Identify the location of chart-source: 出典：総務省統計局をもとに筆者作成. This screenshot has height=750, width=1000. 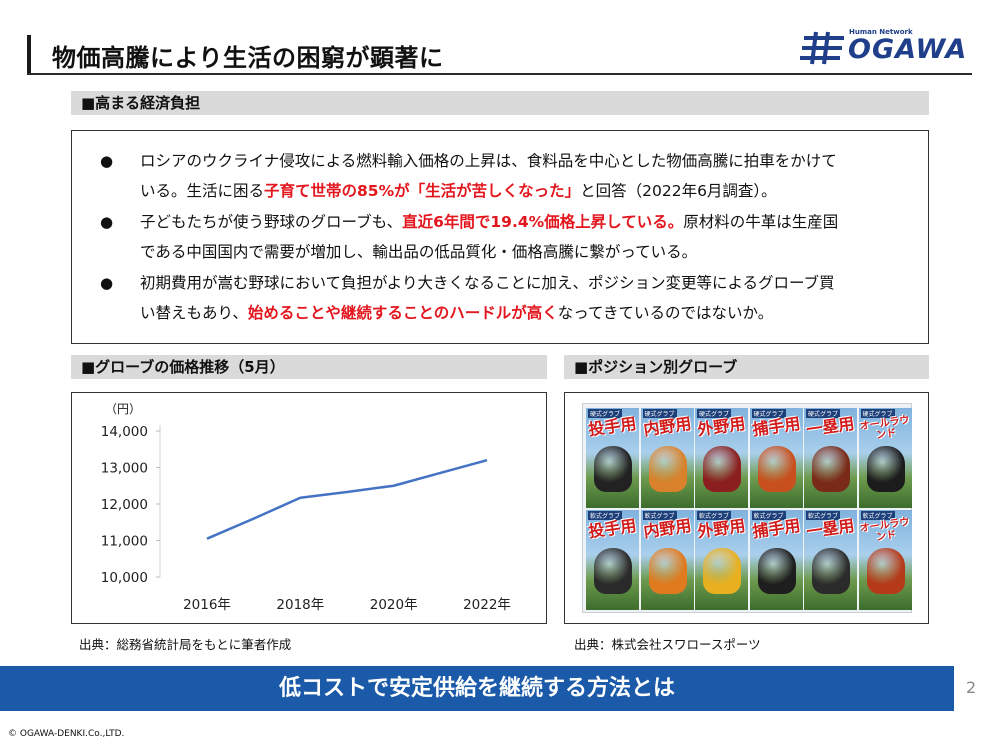
(185, 644).